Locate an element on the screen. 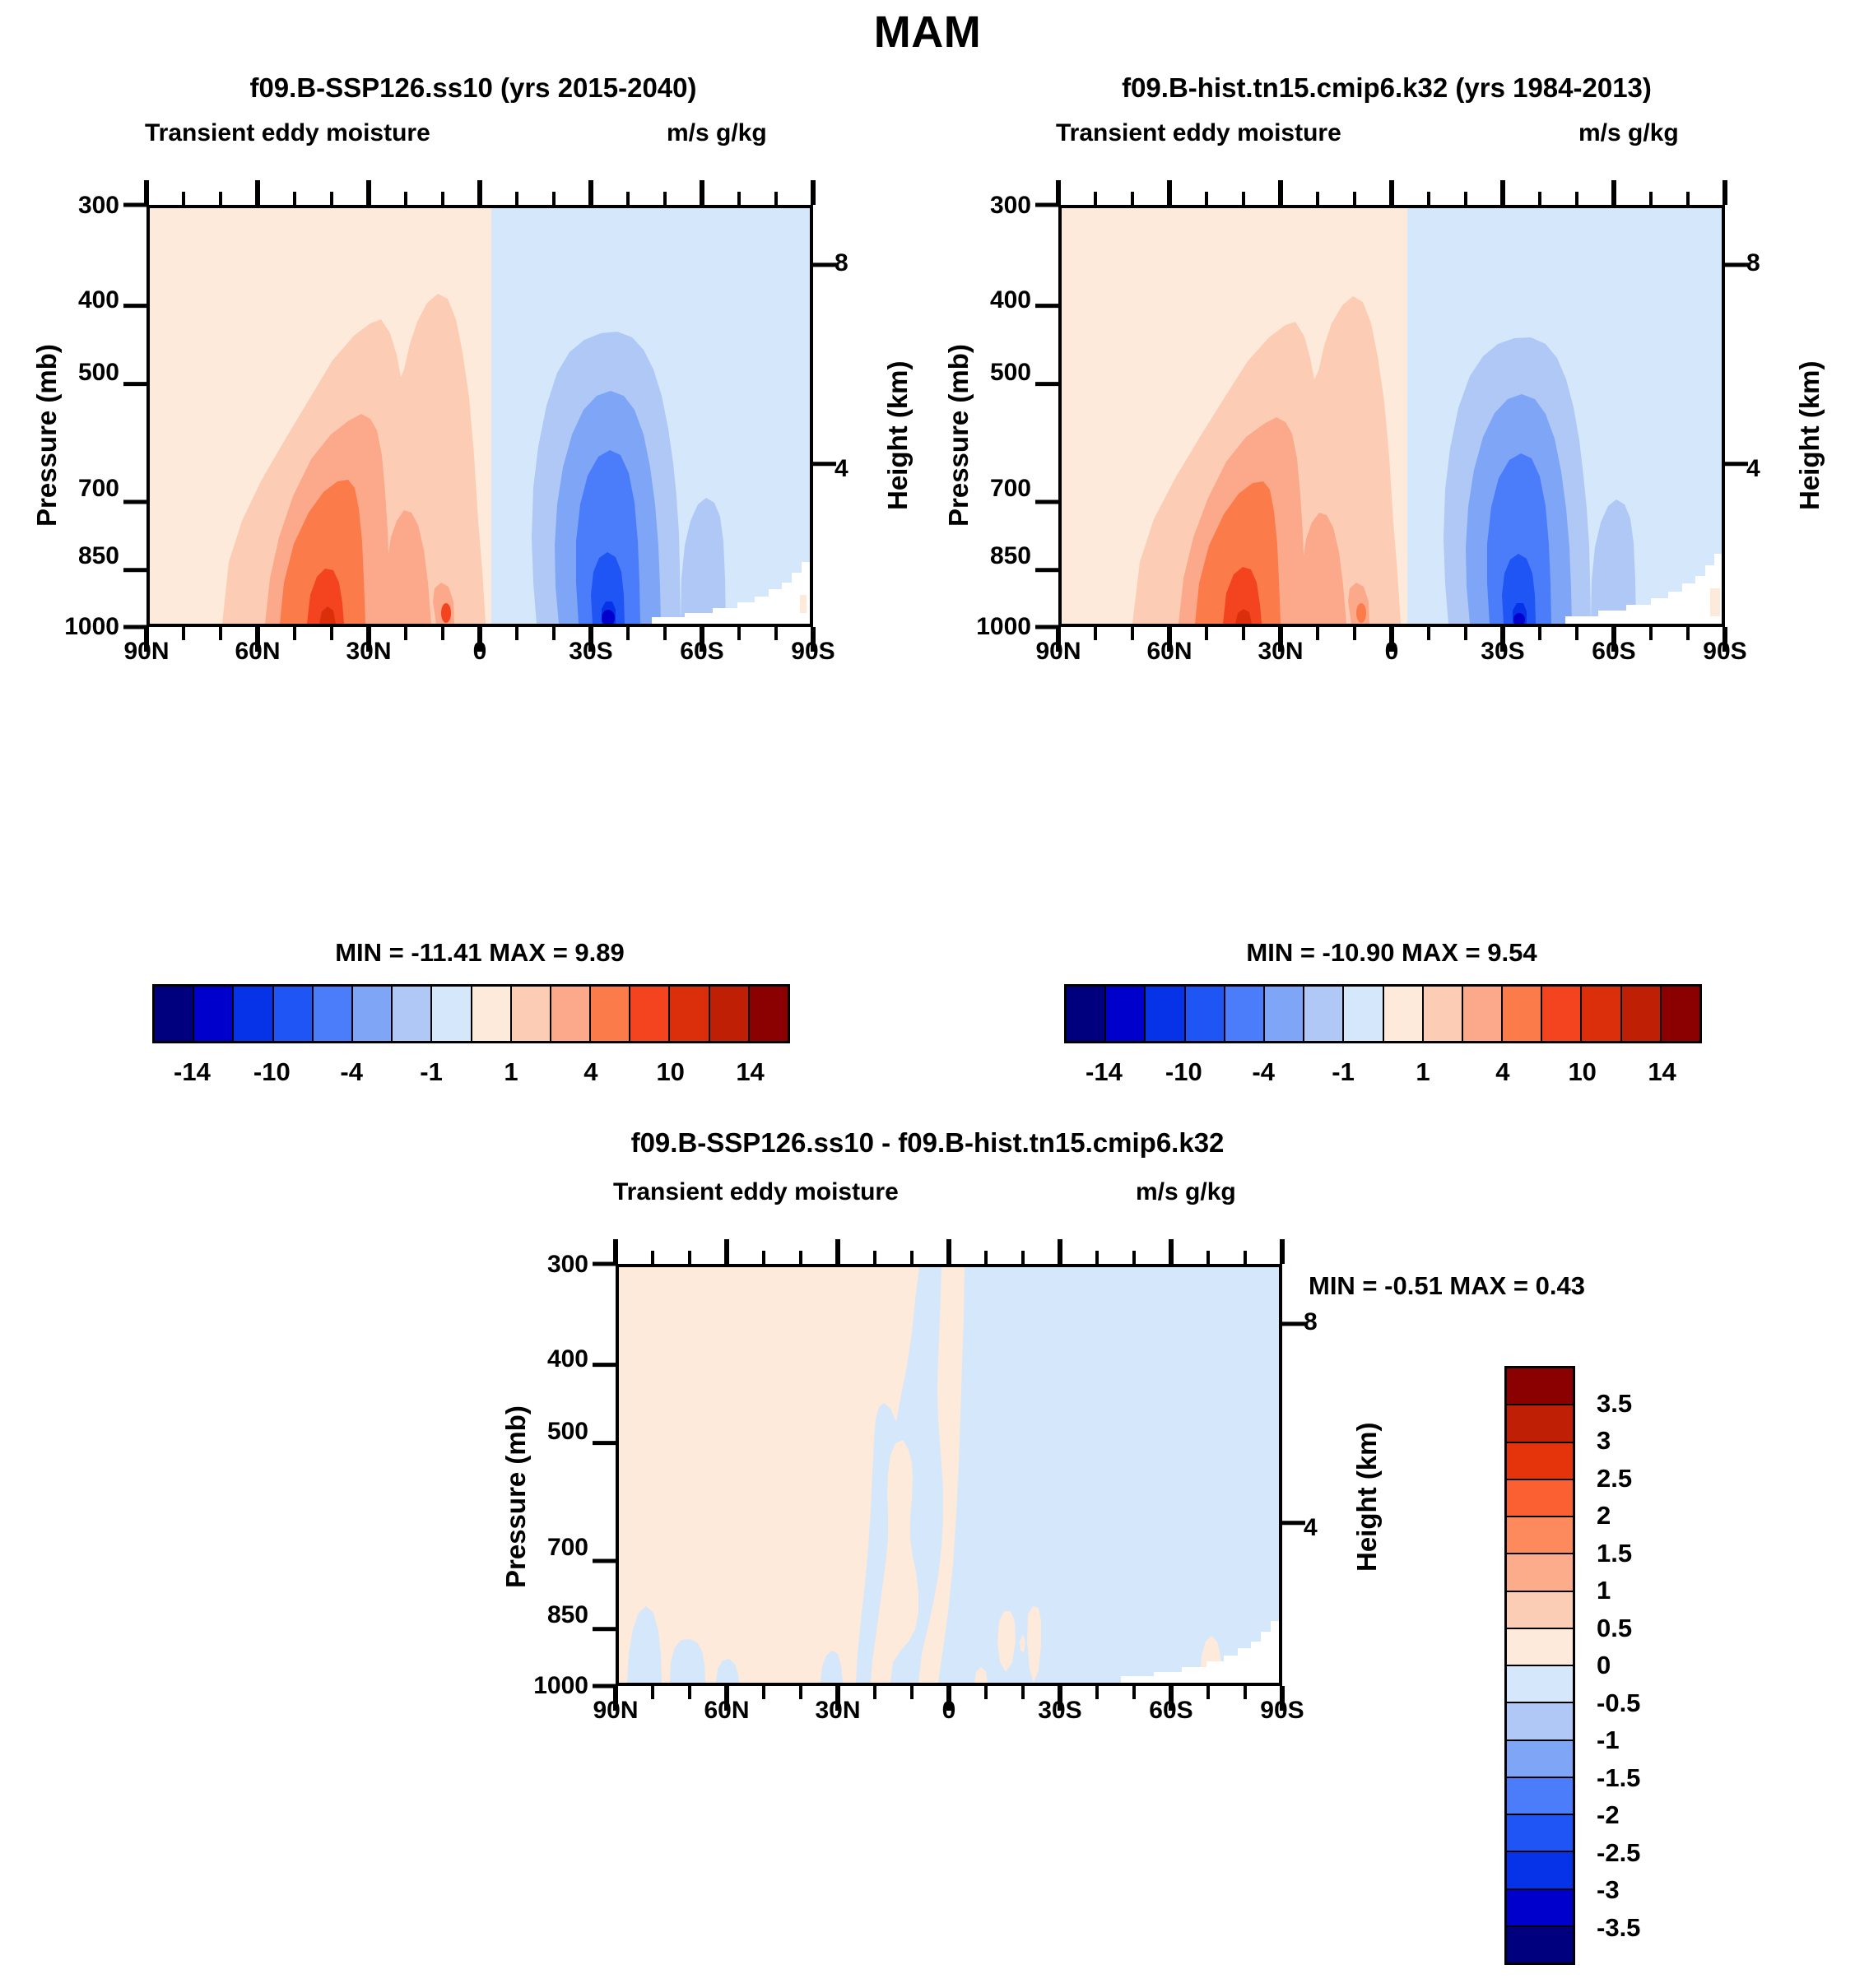 This screenshot has width=1855, height=1988. ytick-700: 700 is located at coordinates (98, 488).